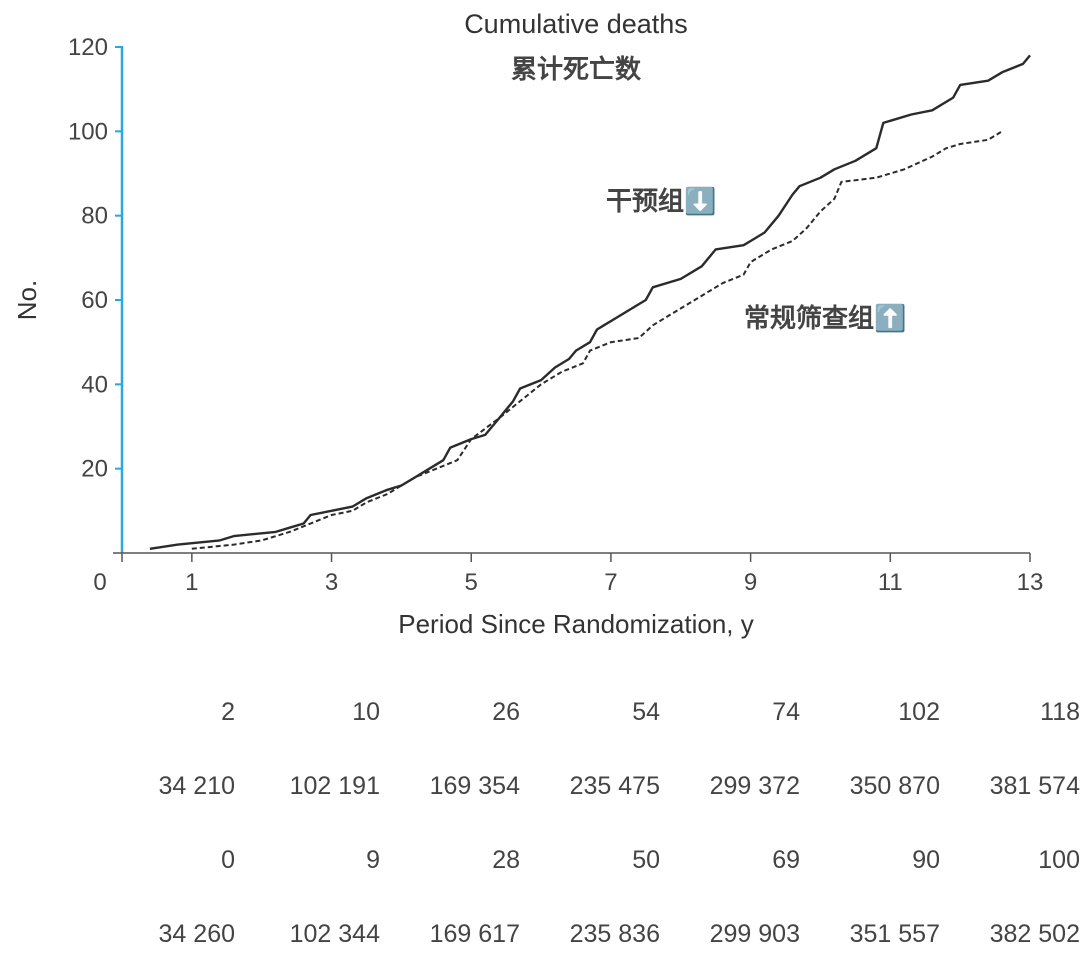 Image resolution: width=1080 pixels, height=976 pixels. Describe the element at coordinates (540, 717) in the screenshot. I see `intervention-deaths-row: 2 10 26 54 74 102 118` at that location.